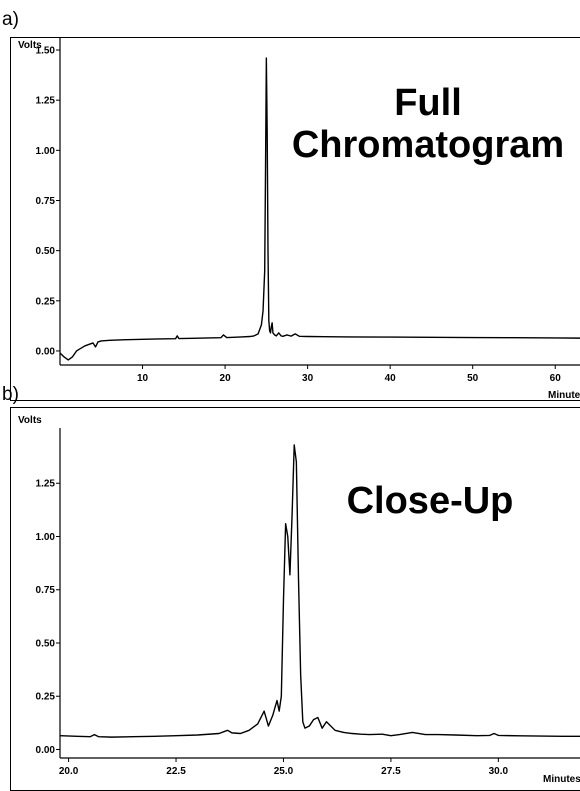 This screenshot has height=791, width=580. I want to click on x-tick-label: 10, so click(143, 378).